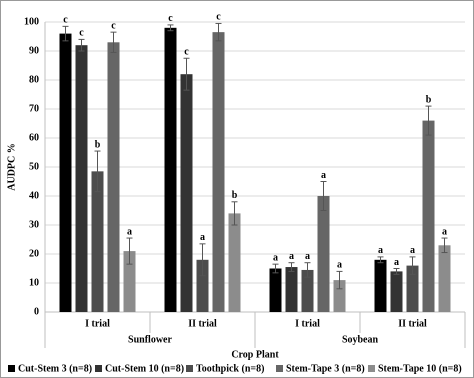  I want to click on y-tick-label: 10, so click(34, 282).